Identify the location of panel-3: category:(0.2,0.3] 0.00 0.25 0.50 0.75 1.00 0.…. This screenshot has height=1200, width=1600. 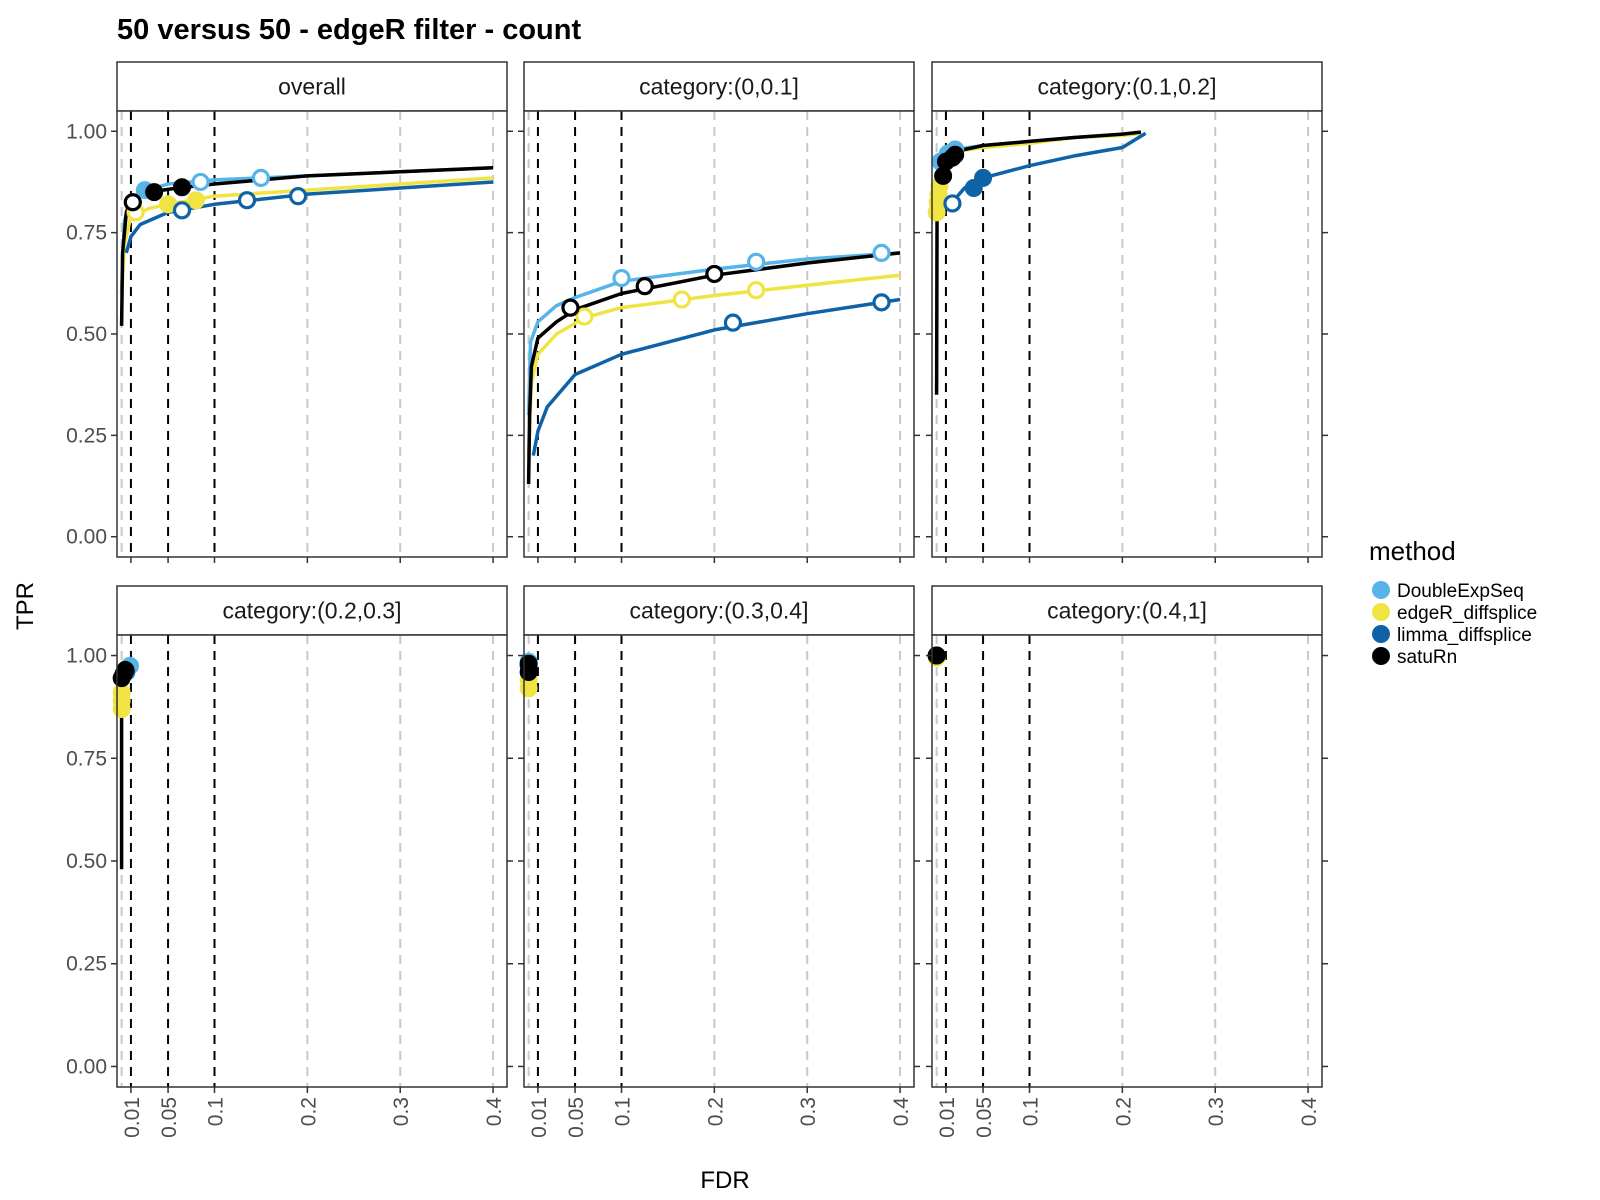
(289, 861).